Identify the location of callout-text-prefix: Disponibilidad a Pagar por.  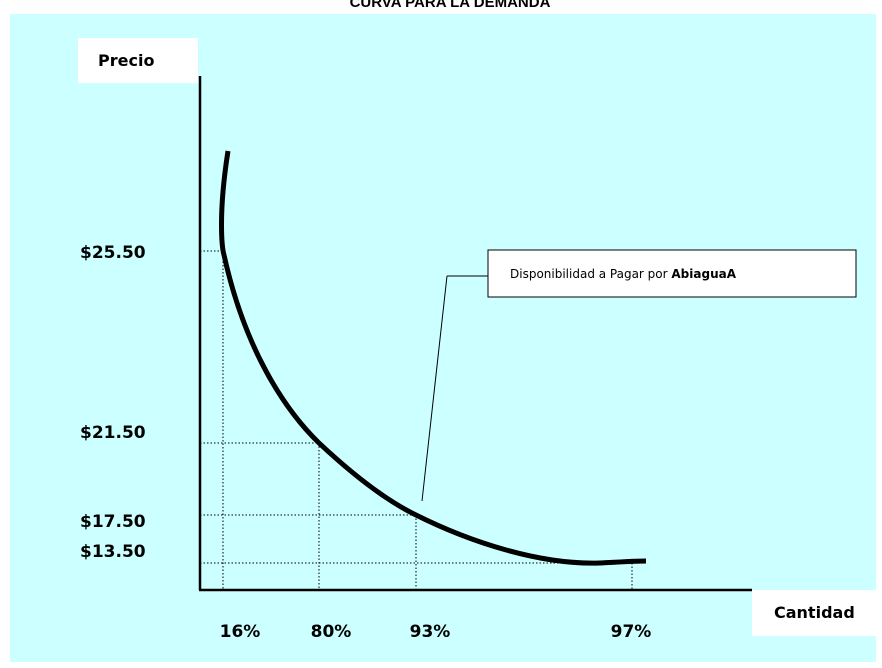
(590, 274).